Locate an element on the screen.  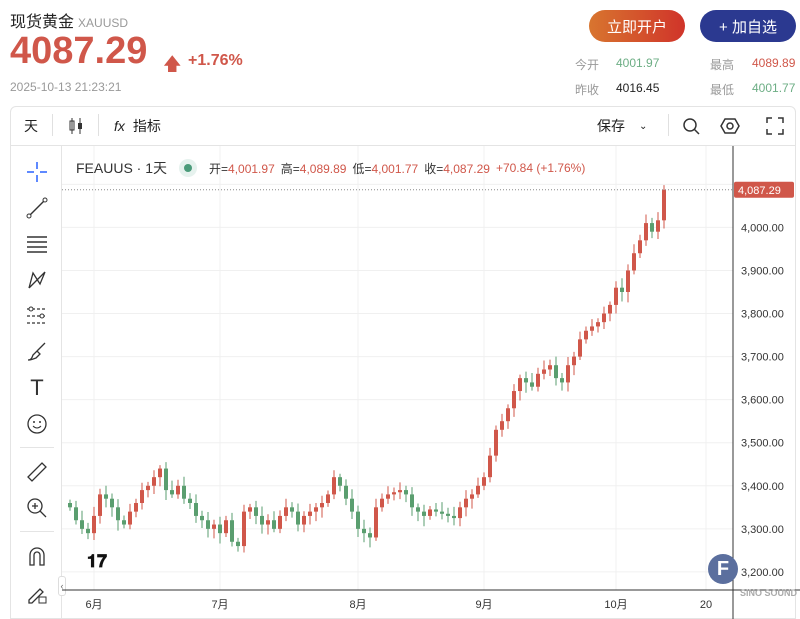
save-button: 保存 ⌄ is located at coordinates (622, 126).